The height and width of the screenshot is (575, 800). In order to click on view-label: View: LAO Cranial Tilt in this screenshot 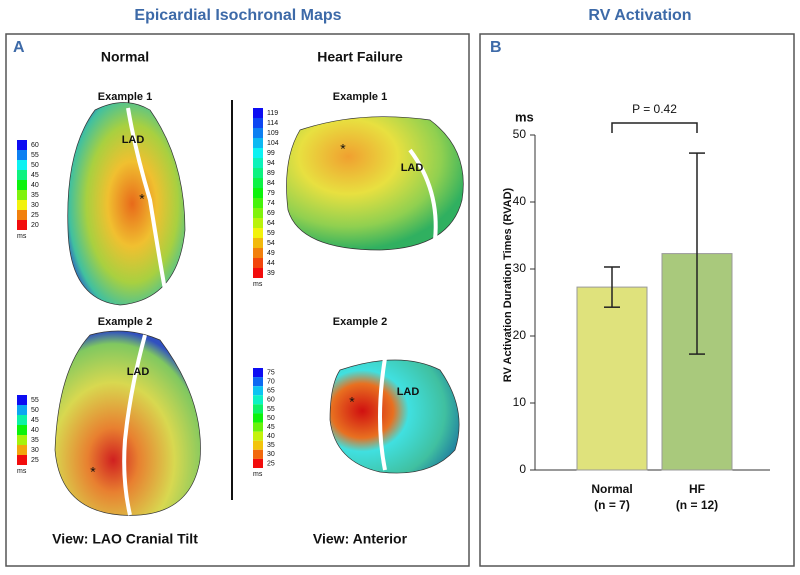, I will do `click(125, 539)`.